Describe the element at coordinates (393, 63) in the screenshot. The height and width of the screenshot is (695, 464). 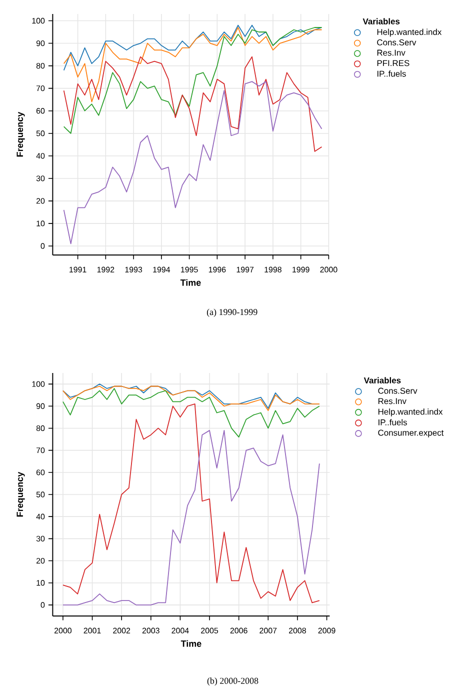
I see `legend-label: PFI.RES` at that location.